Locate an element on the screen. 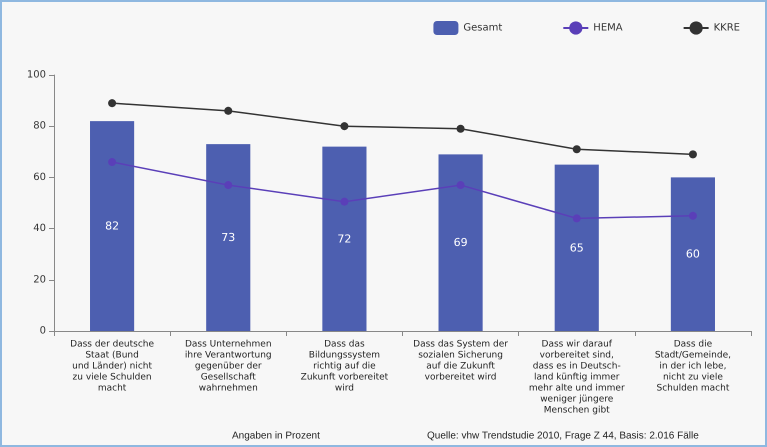  data-label: 65 is located at coordinates (577, 247).